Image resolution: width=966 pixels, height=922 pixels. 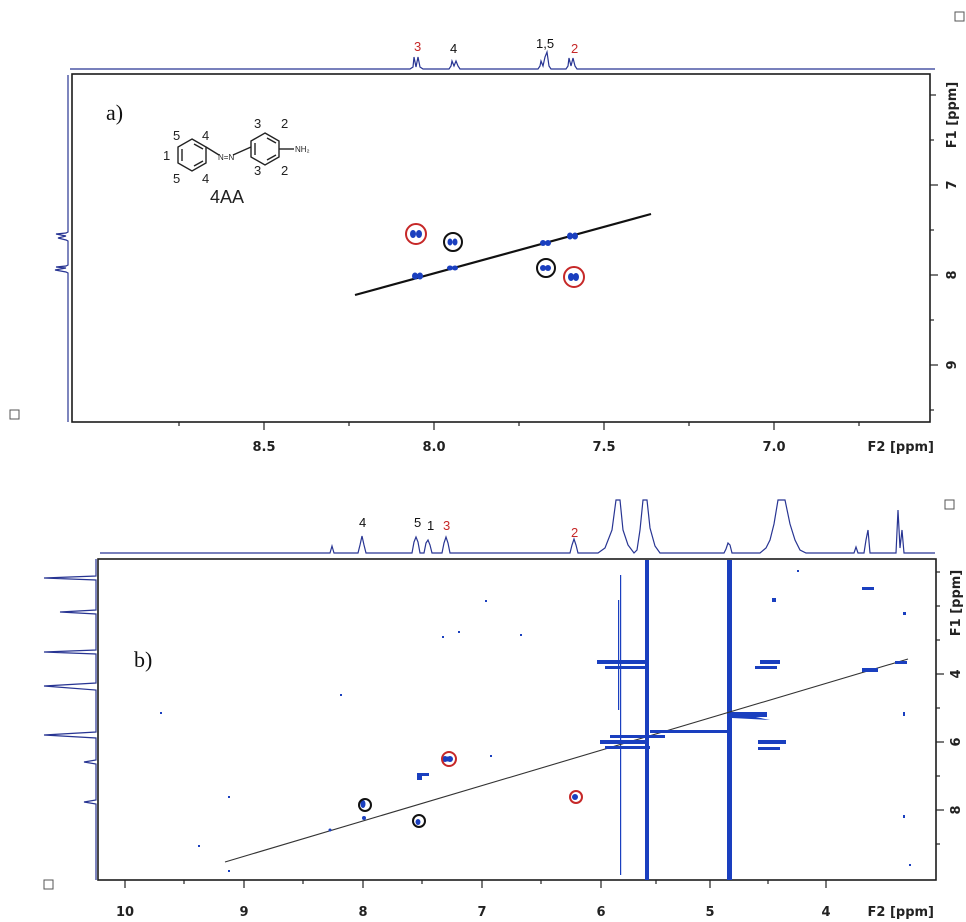 I want to click on panel-label-a: a), so click(x=114, y=112).